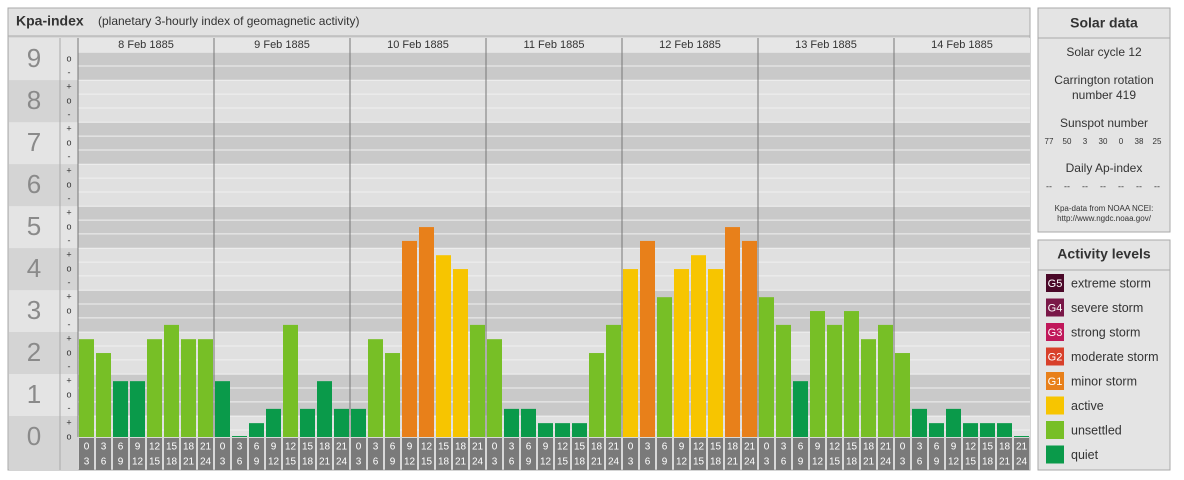  Describe the element at coordinates (1104, 168) in the screenshot. I see `ap-title: Daily Ap-index` at that location.